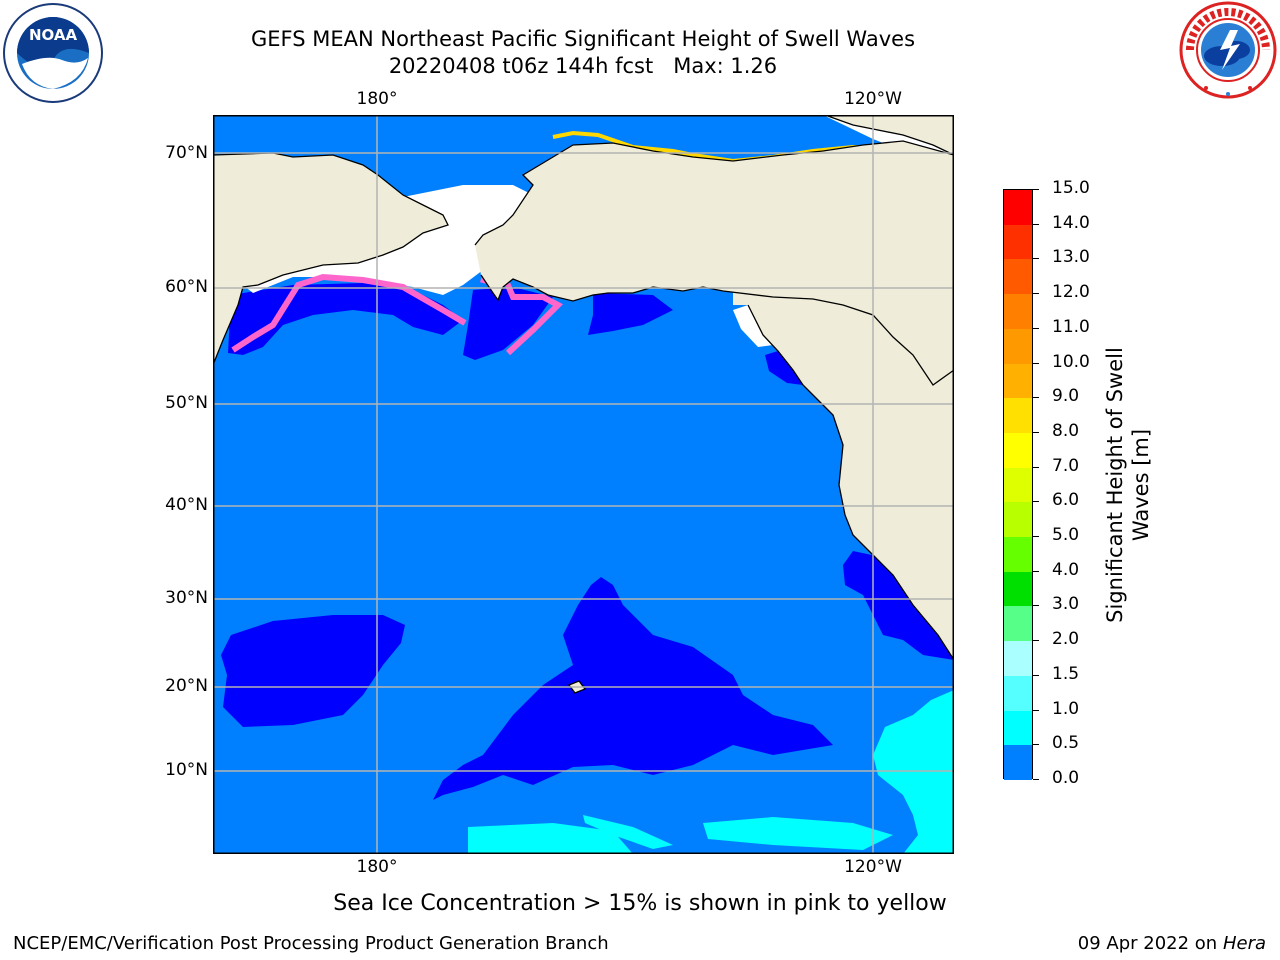 The height and width of the screenshot is (960, 1280). Describe the element at coordinates (1071, 361) in the screenshot. I see `colorbar-tick-label: 10.0` at that location.